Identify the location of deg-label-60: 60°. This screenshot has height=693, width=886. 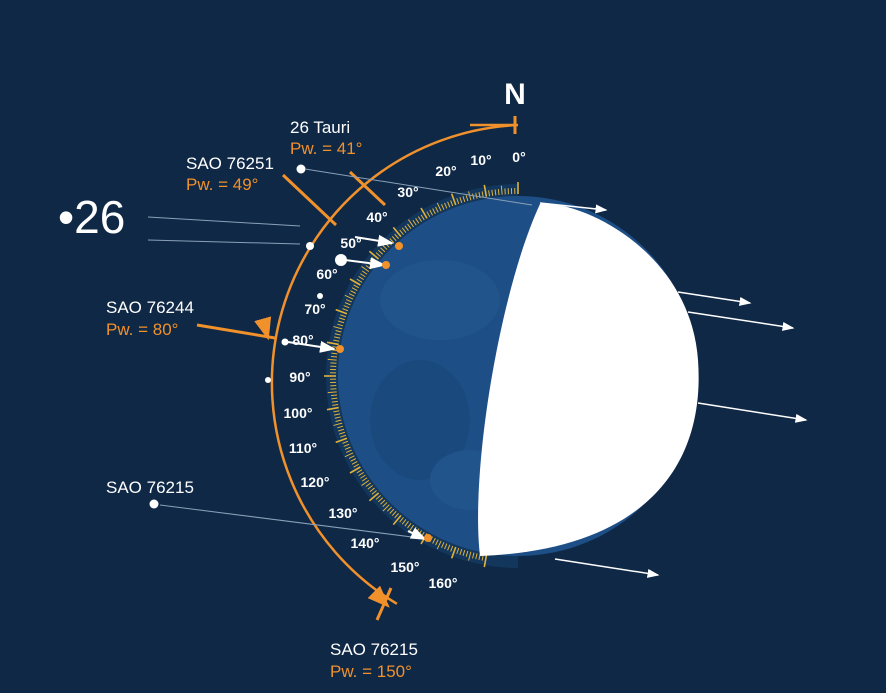
(326, 274).